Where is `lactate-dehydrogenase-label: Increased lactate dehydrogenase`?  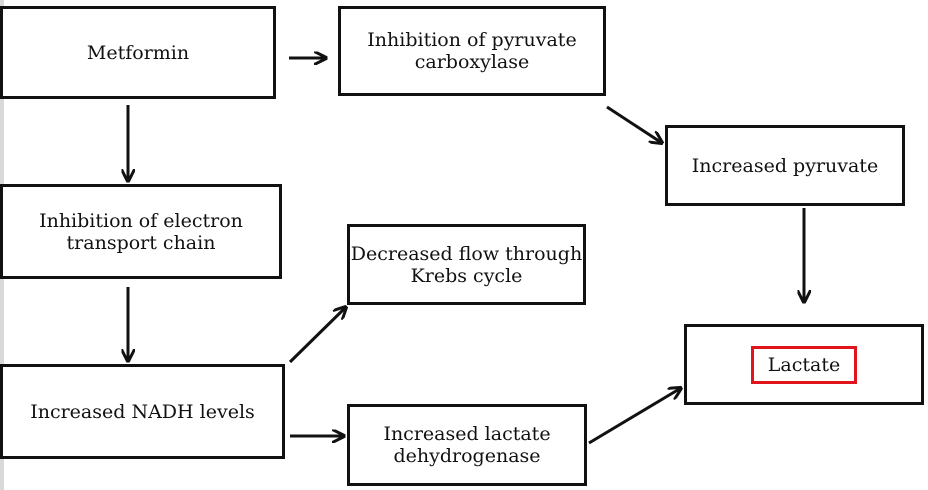
lactate-dehydrogenase-label: Increased lactate dehydrogenase is located at coordinates (467, 445).